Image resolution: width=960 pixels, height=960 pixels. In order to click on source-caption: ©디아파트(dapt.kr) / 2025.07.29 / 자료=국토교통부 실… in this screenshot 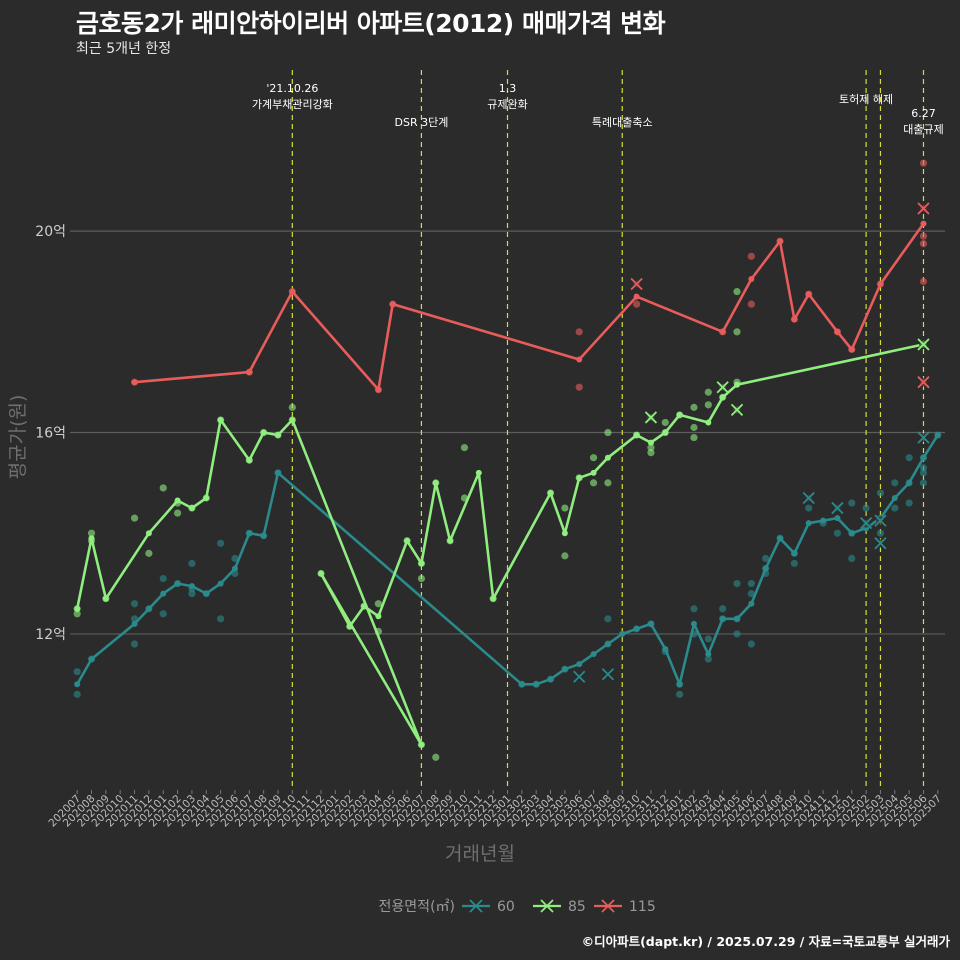, I will do `click(765, 941)`.